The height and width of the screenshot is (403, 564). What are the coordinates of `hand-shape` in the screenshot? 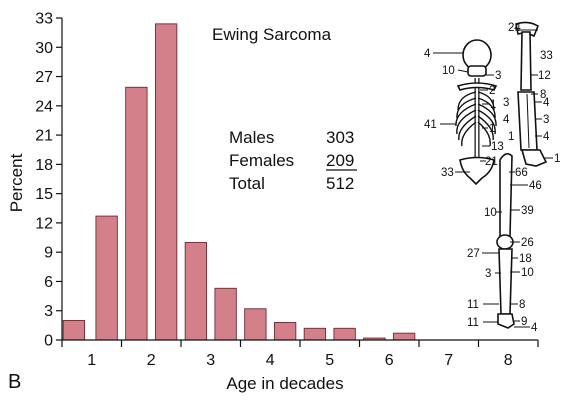 It's located at (534, 158).